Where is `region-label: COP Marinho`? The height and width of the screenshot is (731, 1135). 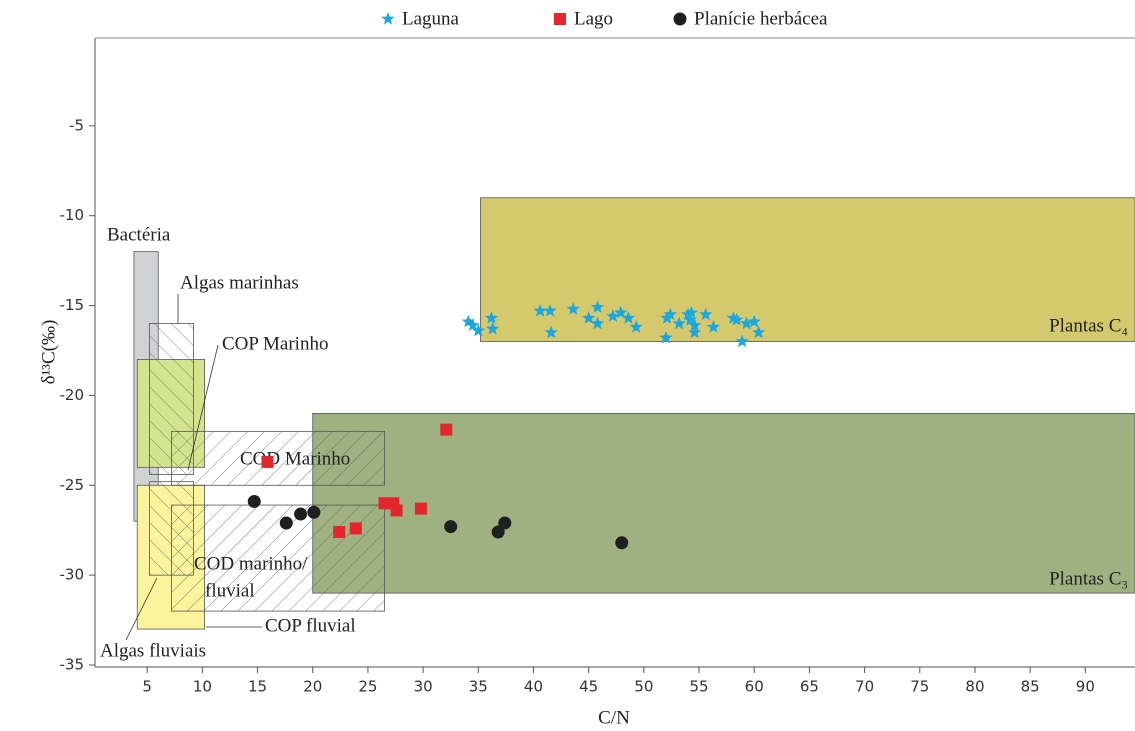
region-label: COP Marinho is located at coordinates (275, 343).